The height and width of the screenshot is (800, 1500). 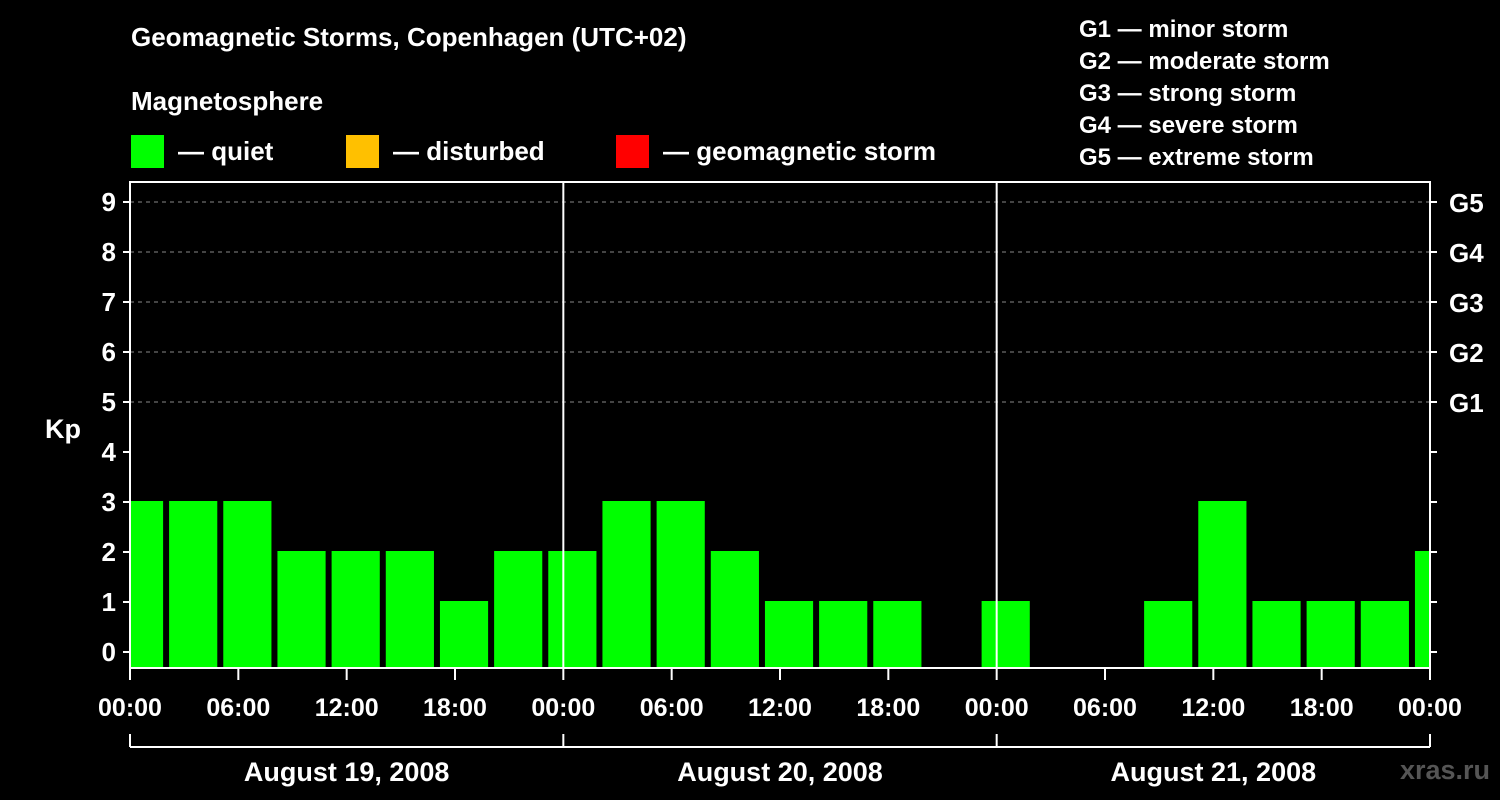 I want to click on legend-item-disturbed: — disturbed, so click(x=445, y=151).